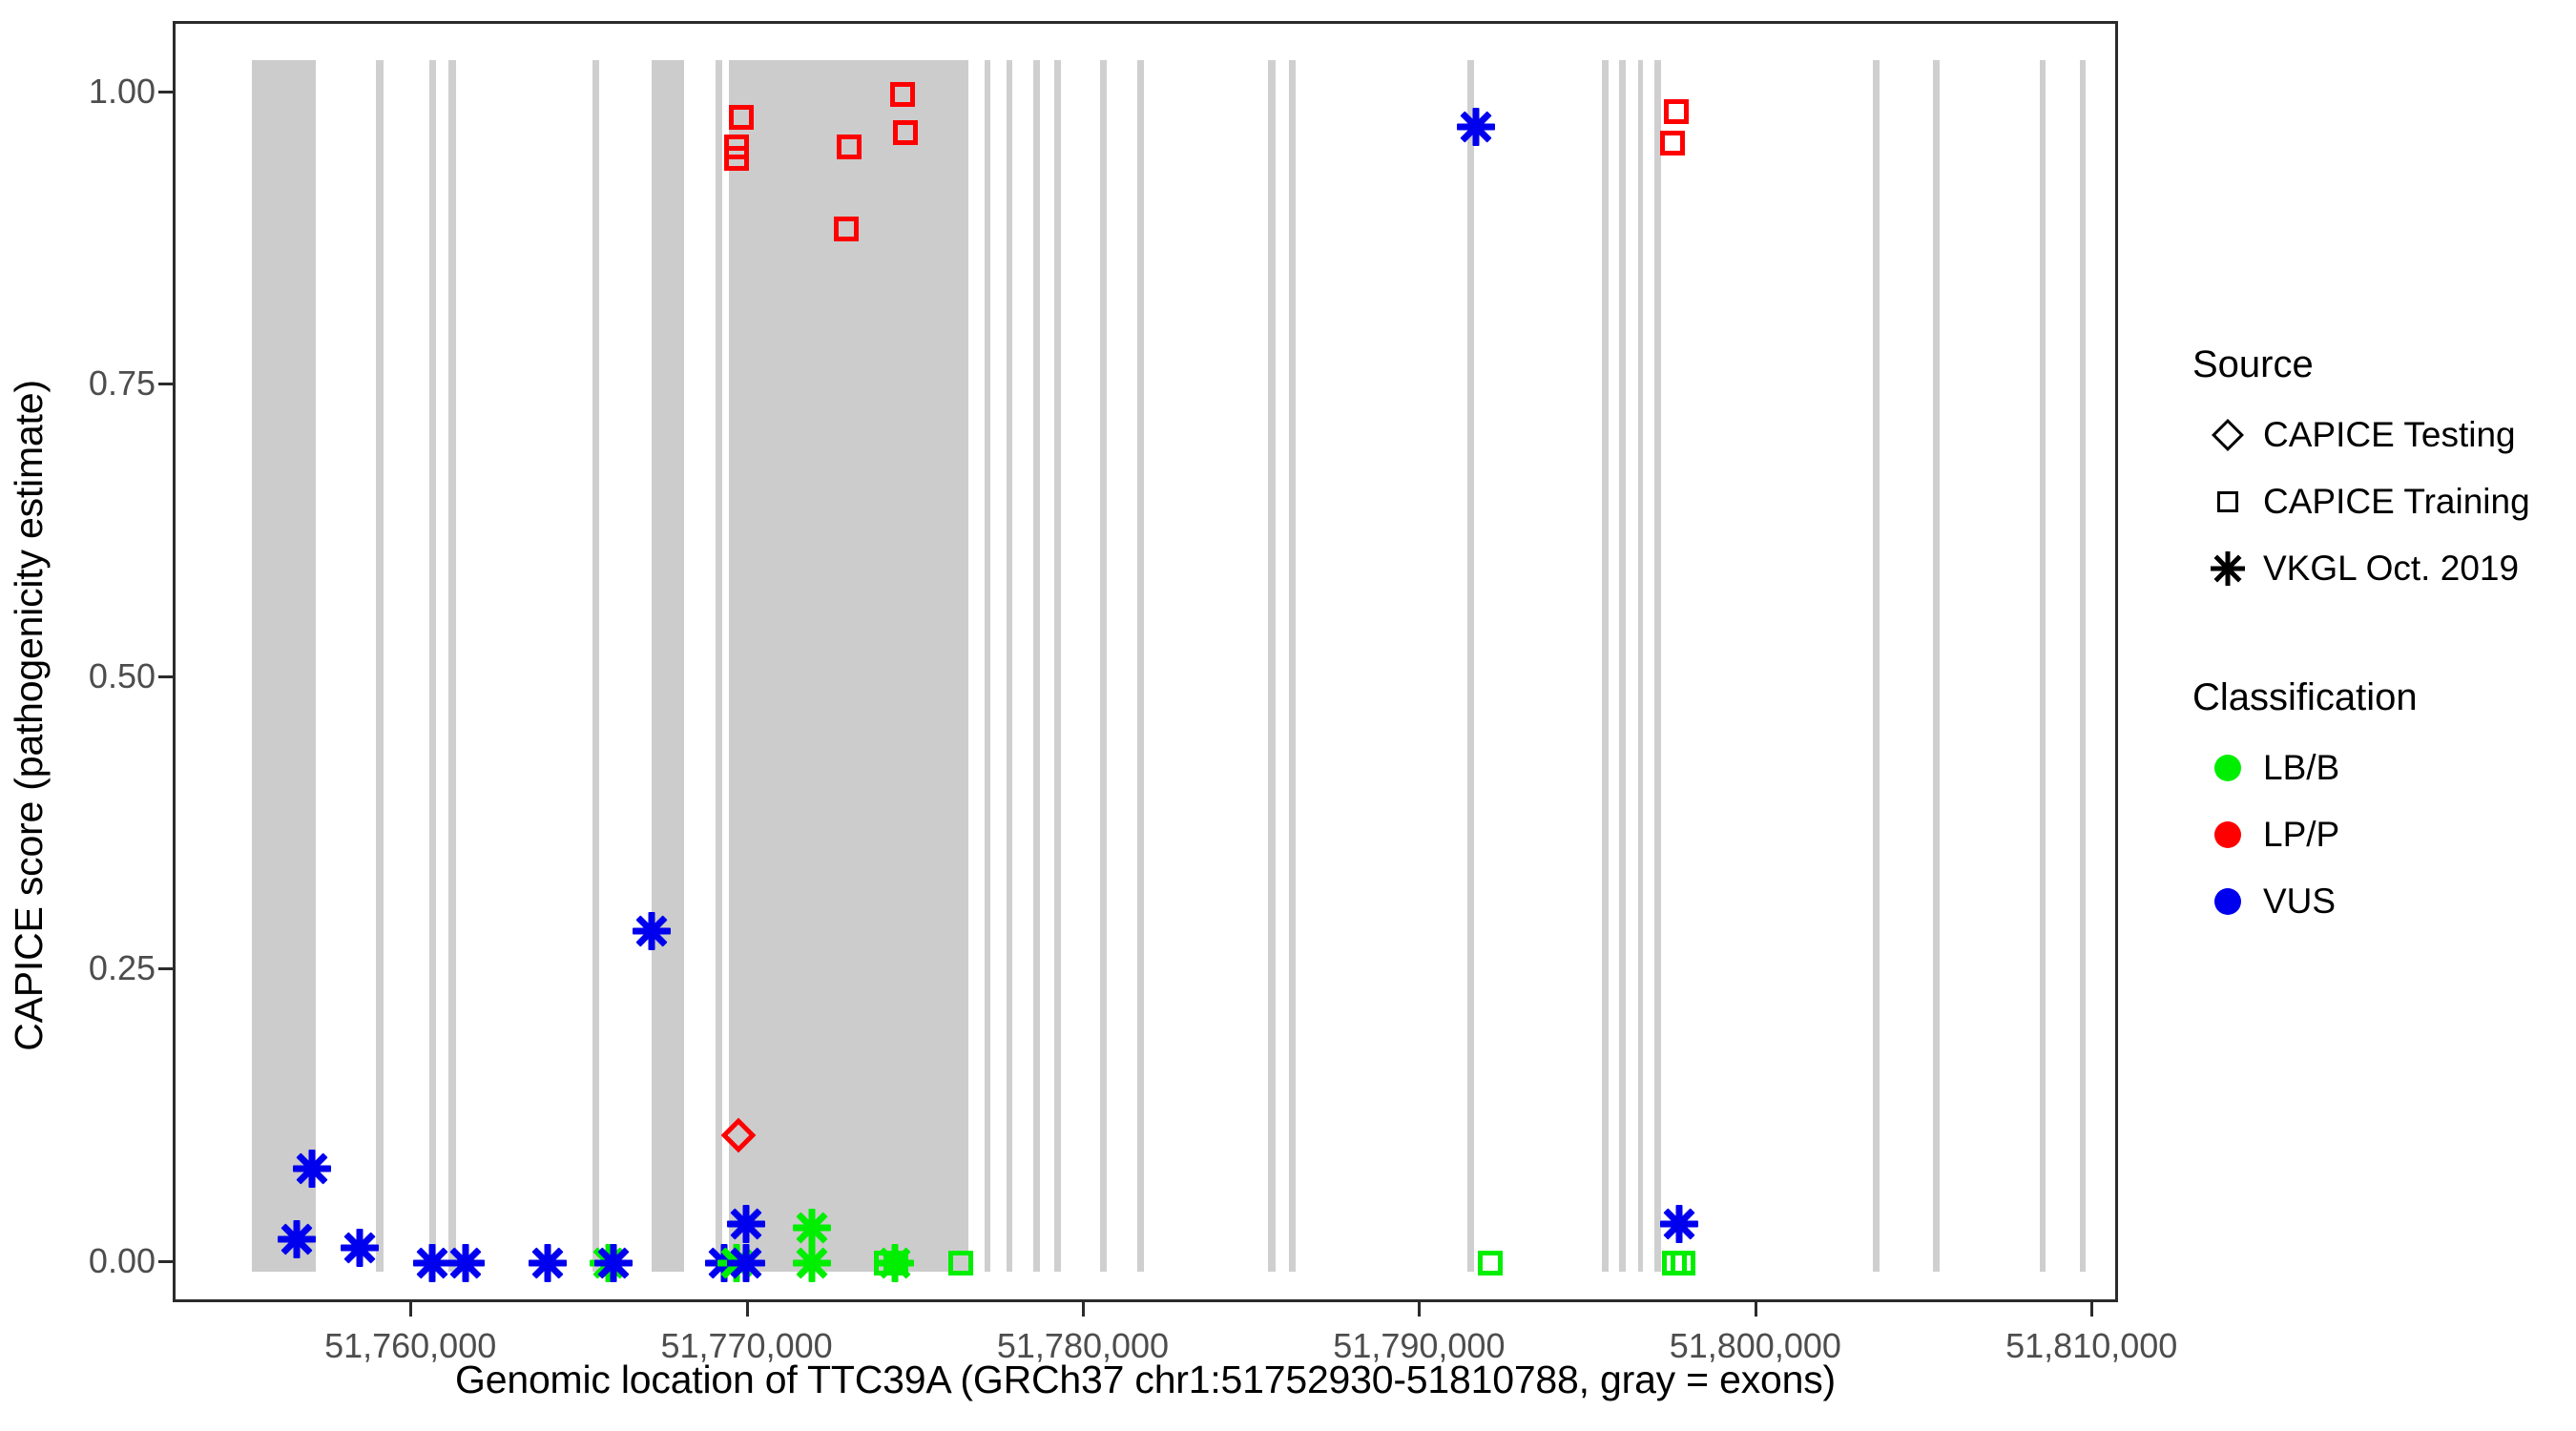 The width and height of the screenshot is (2576, 1431). What do you see at coordinates (122, 91) in the screenshot?
I see `y-axis-tick-label: 1.00` at bounding box center [122, 91].